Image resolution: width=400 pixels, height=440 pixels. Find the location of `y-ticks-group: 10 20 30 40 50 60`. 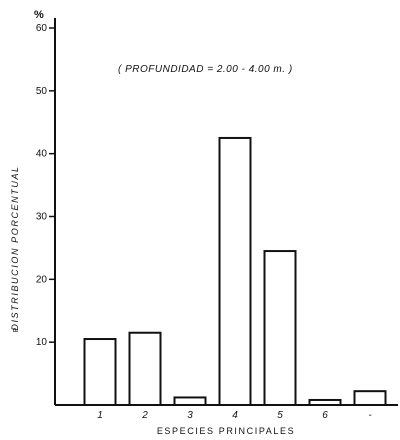

y-ticks-group: 10 20 30 40 50 60 is located at coordinates (45, 185).